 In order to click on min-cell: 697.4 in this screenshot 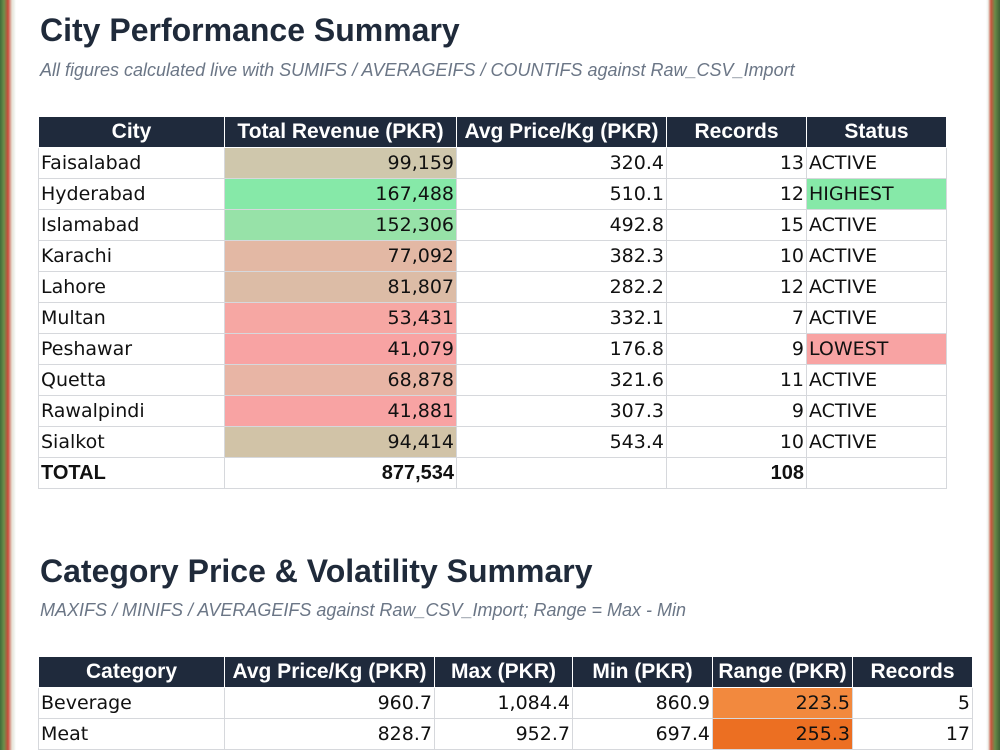, I will do `click(642, 734)`.